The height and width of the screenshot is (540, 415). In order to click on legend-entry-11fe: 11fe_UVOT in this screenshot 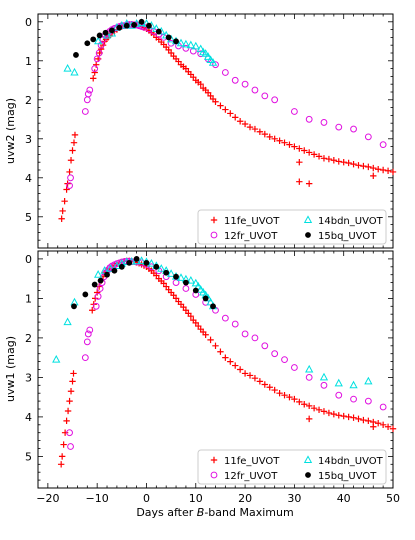, I will do `click(245, 221)`.